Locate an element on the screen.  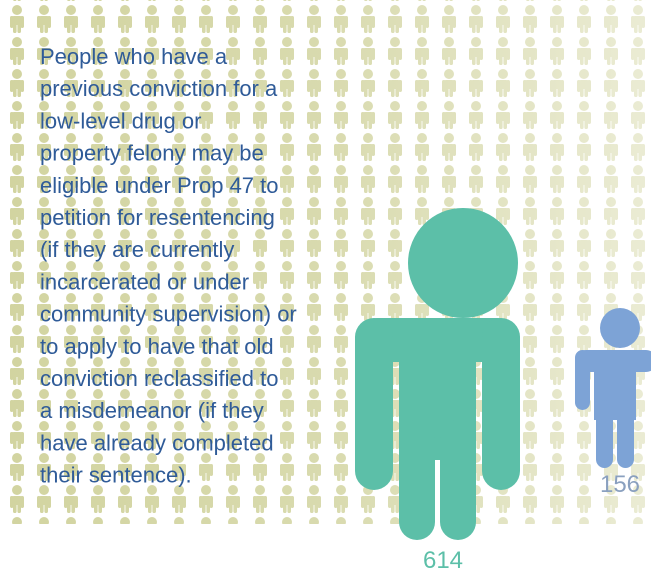
text-line: incarcerated or under is located at coordinates (144, 281).